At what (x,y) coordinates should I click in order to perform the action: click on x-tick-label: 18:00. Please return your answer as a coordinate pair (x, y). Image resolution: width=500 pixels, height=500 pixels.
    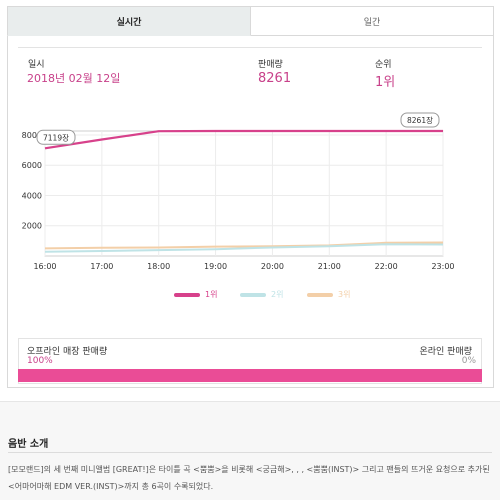
    Looking at the image, I should click on (158, 266).